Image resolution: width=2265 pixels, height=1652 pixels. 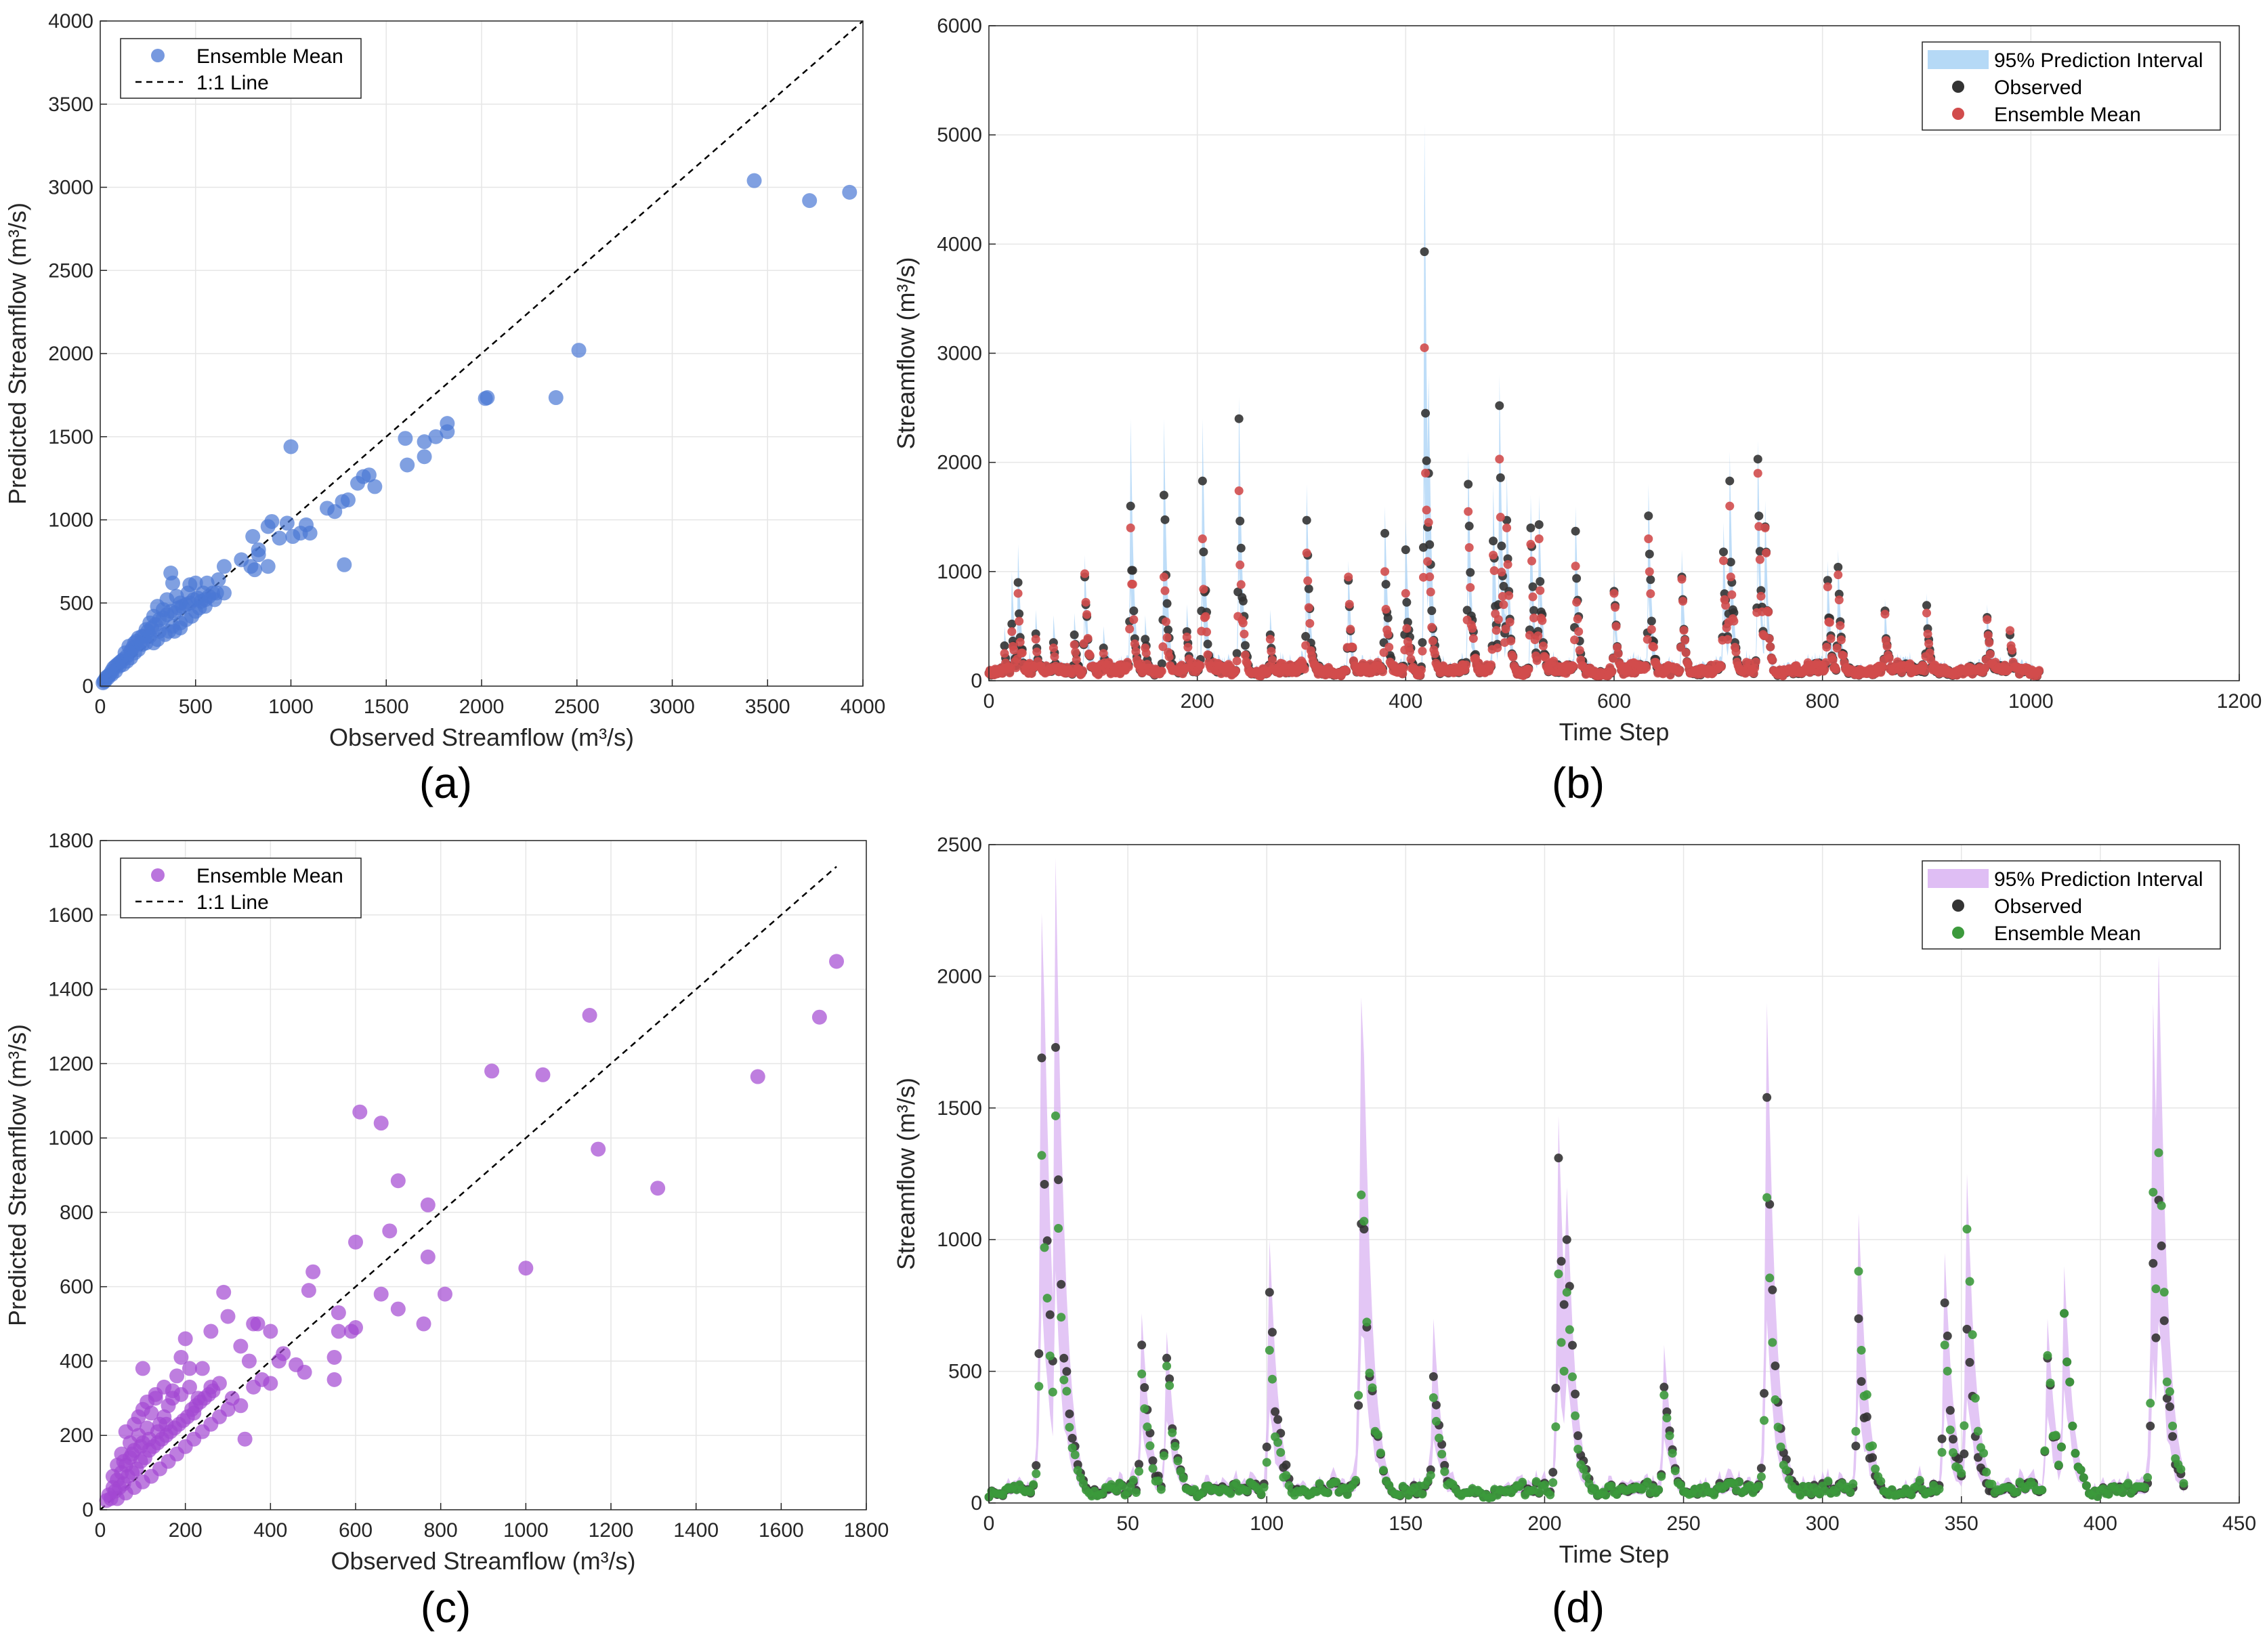 I want to click on legend-marker-band, so click(x=1958, y=878).